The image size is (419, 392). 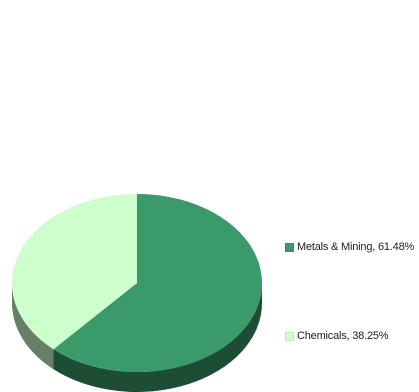 I want to click on pie-slice-side-metals-mining, so click(x=157, y=337).